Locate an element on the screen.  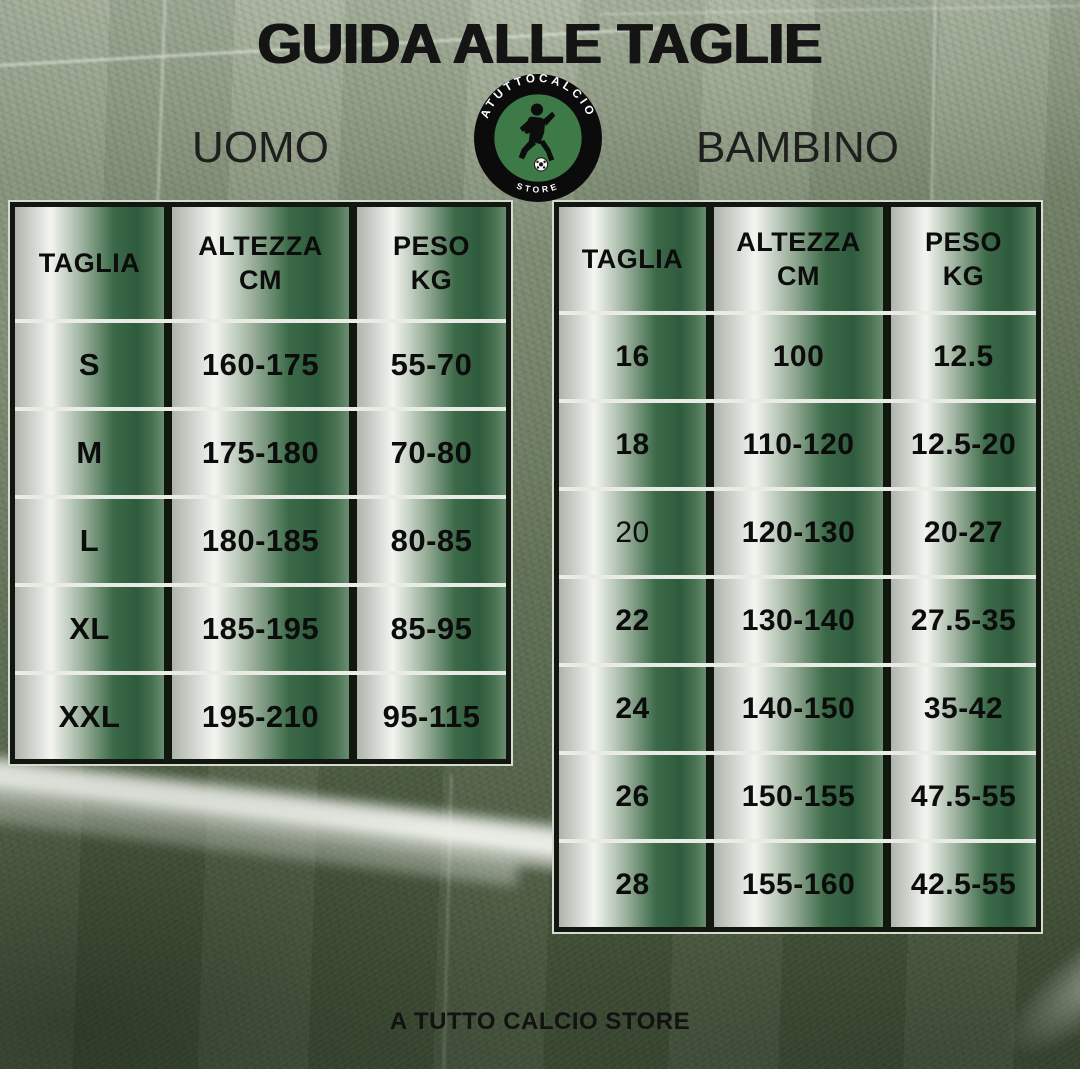
cell-taglia: 28 is located at coordinates (632, 885).